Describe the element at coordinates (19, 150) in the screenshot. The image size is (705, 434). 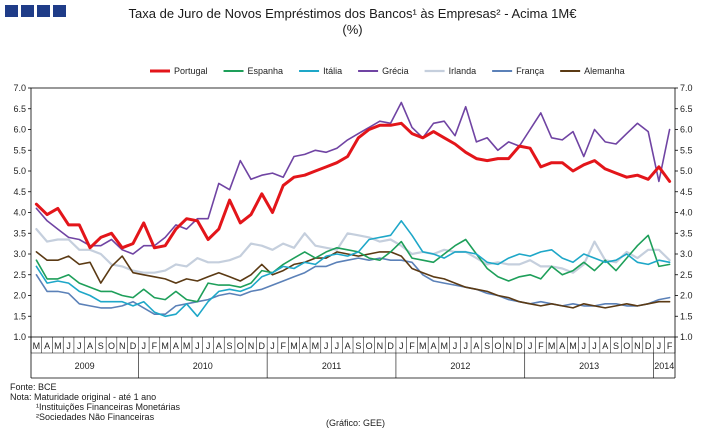
I see `y-tick-label-left: 5.5` at that location.